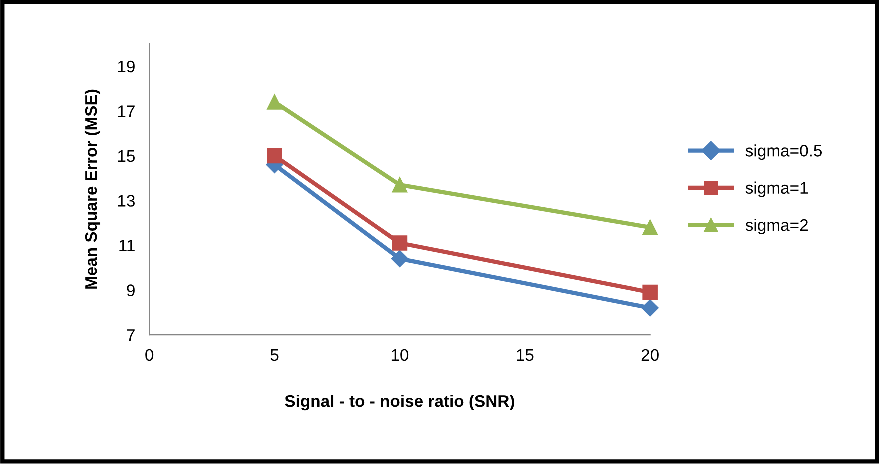 This screenshot has width=880, height=464. What do you see at coordinates (126, 66) in the screenshot?
I see `y-tick-label: 19` at bounding box center [126, 66].